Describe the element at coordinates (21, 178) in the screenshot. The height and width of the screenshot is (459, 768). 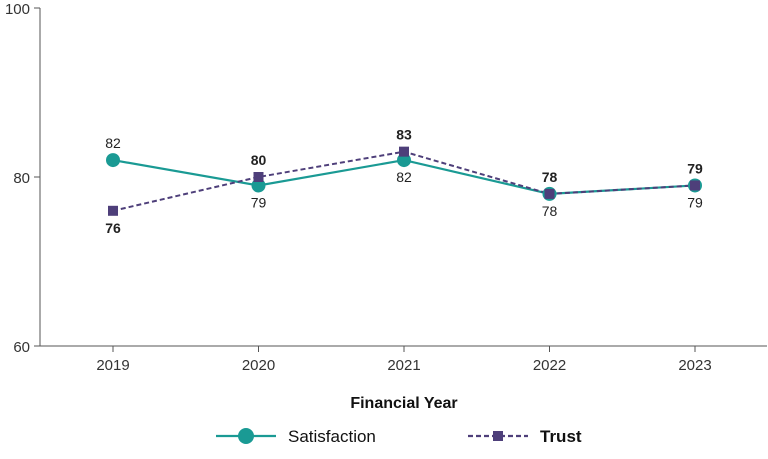
I see `y-tick-label: 80` at that location.